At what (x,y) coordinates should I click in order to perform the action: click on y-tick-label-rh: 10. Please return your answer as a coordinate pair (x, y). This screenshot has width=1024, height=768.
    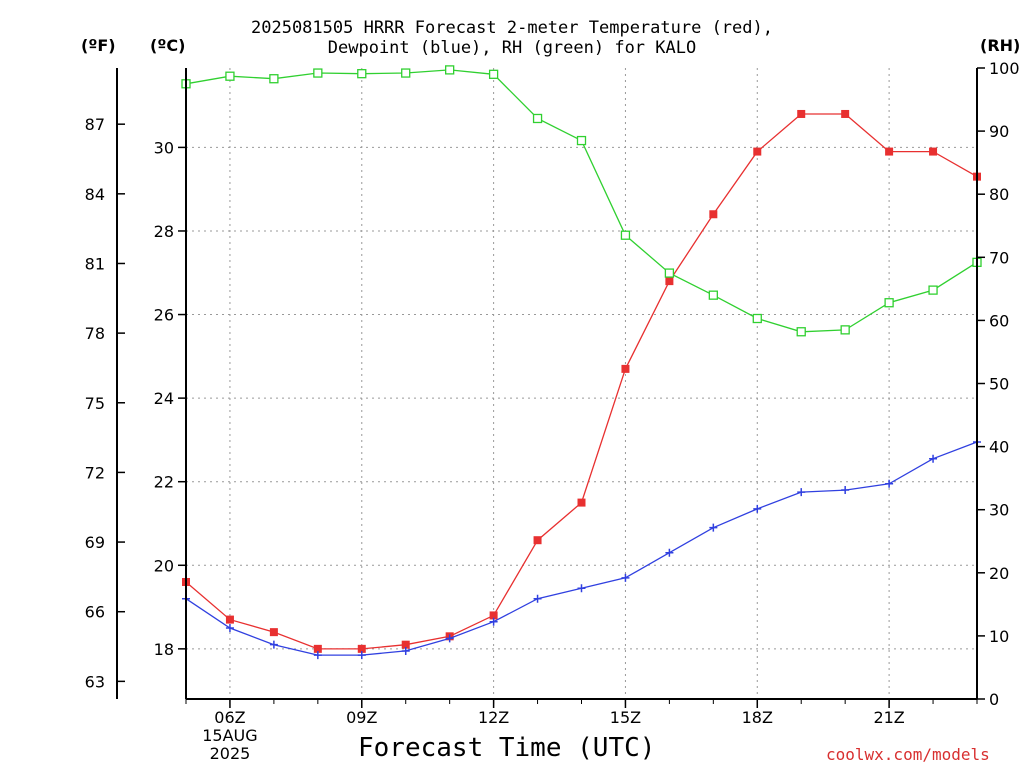
    Looking at the image, I should click on (999, 636).